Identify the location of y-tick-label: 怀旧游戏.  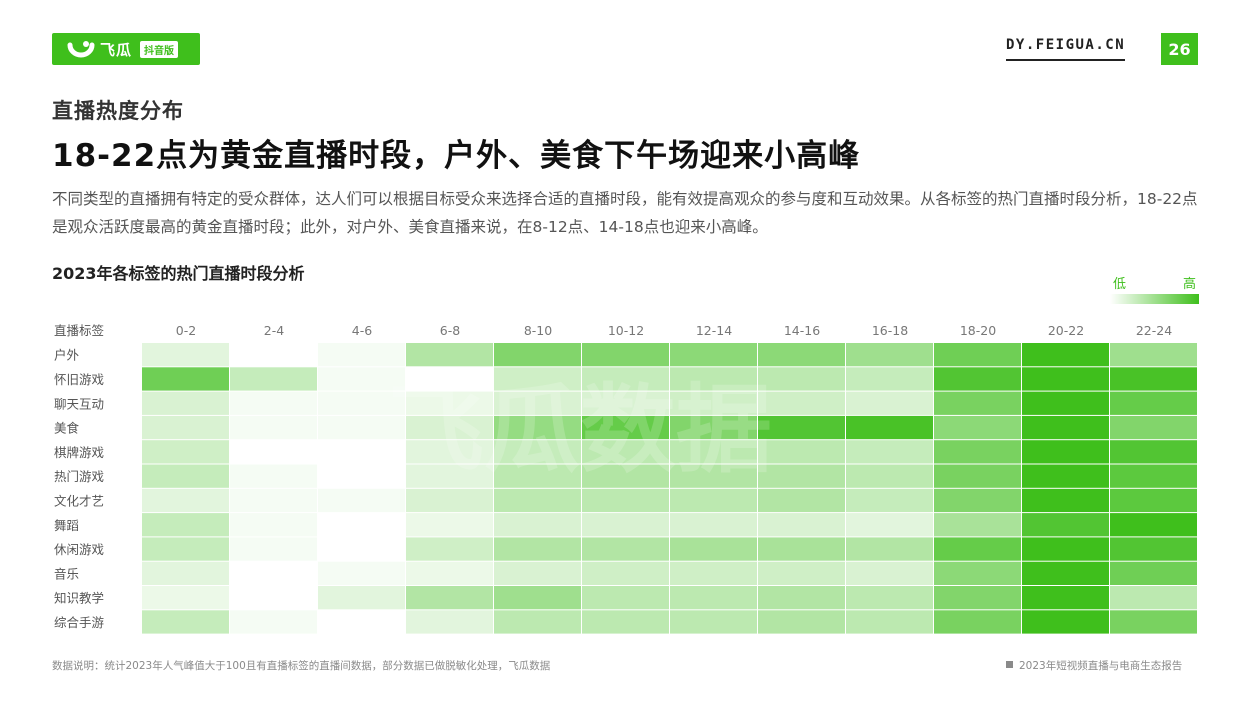
(79, 379).